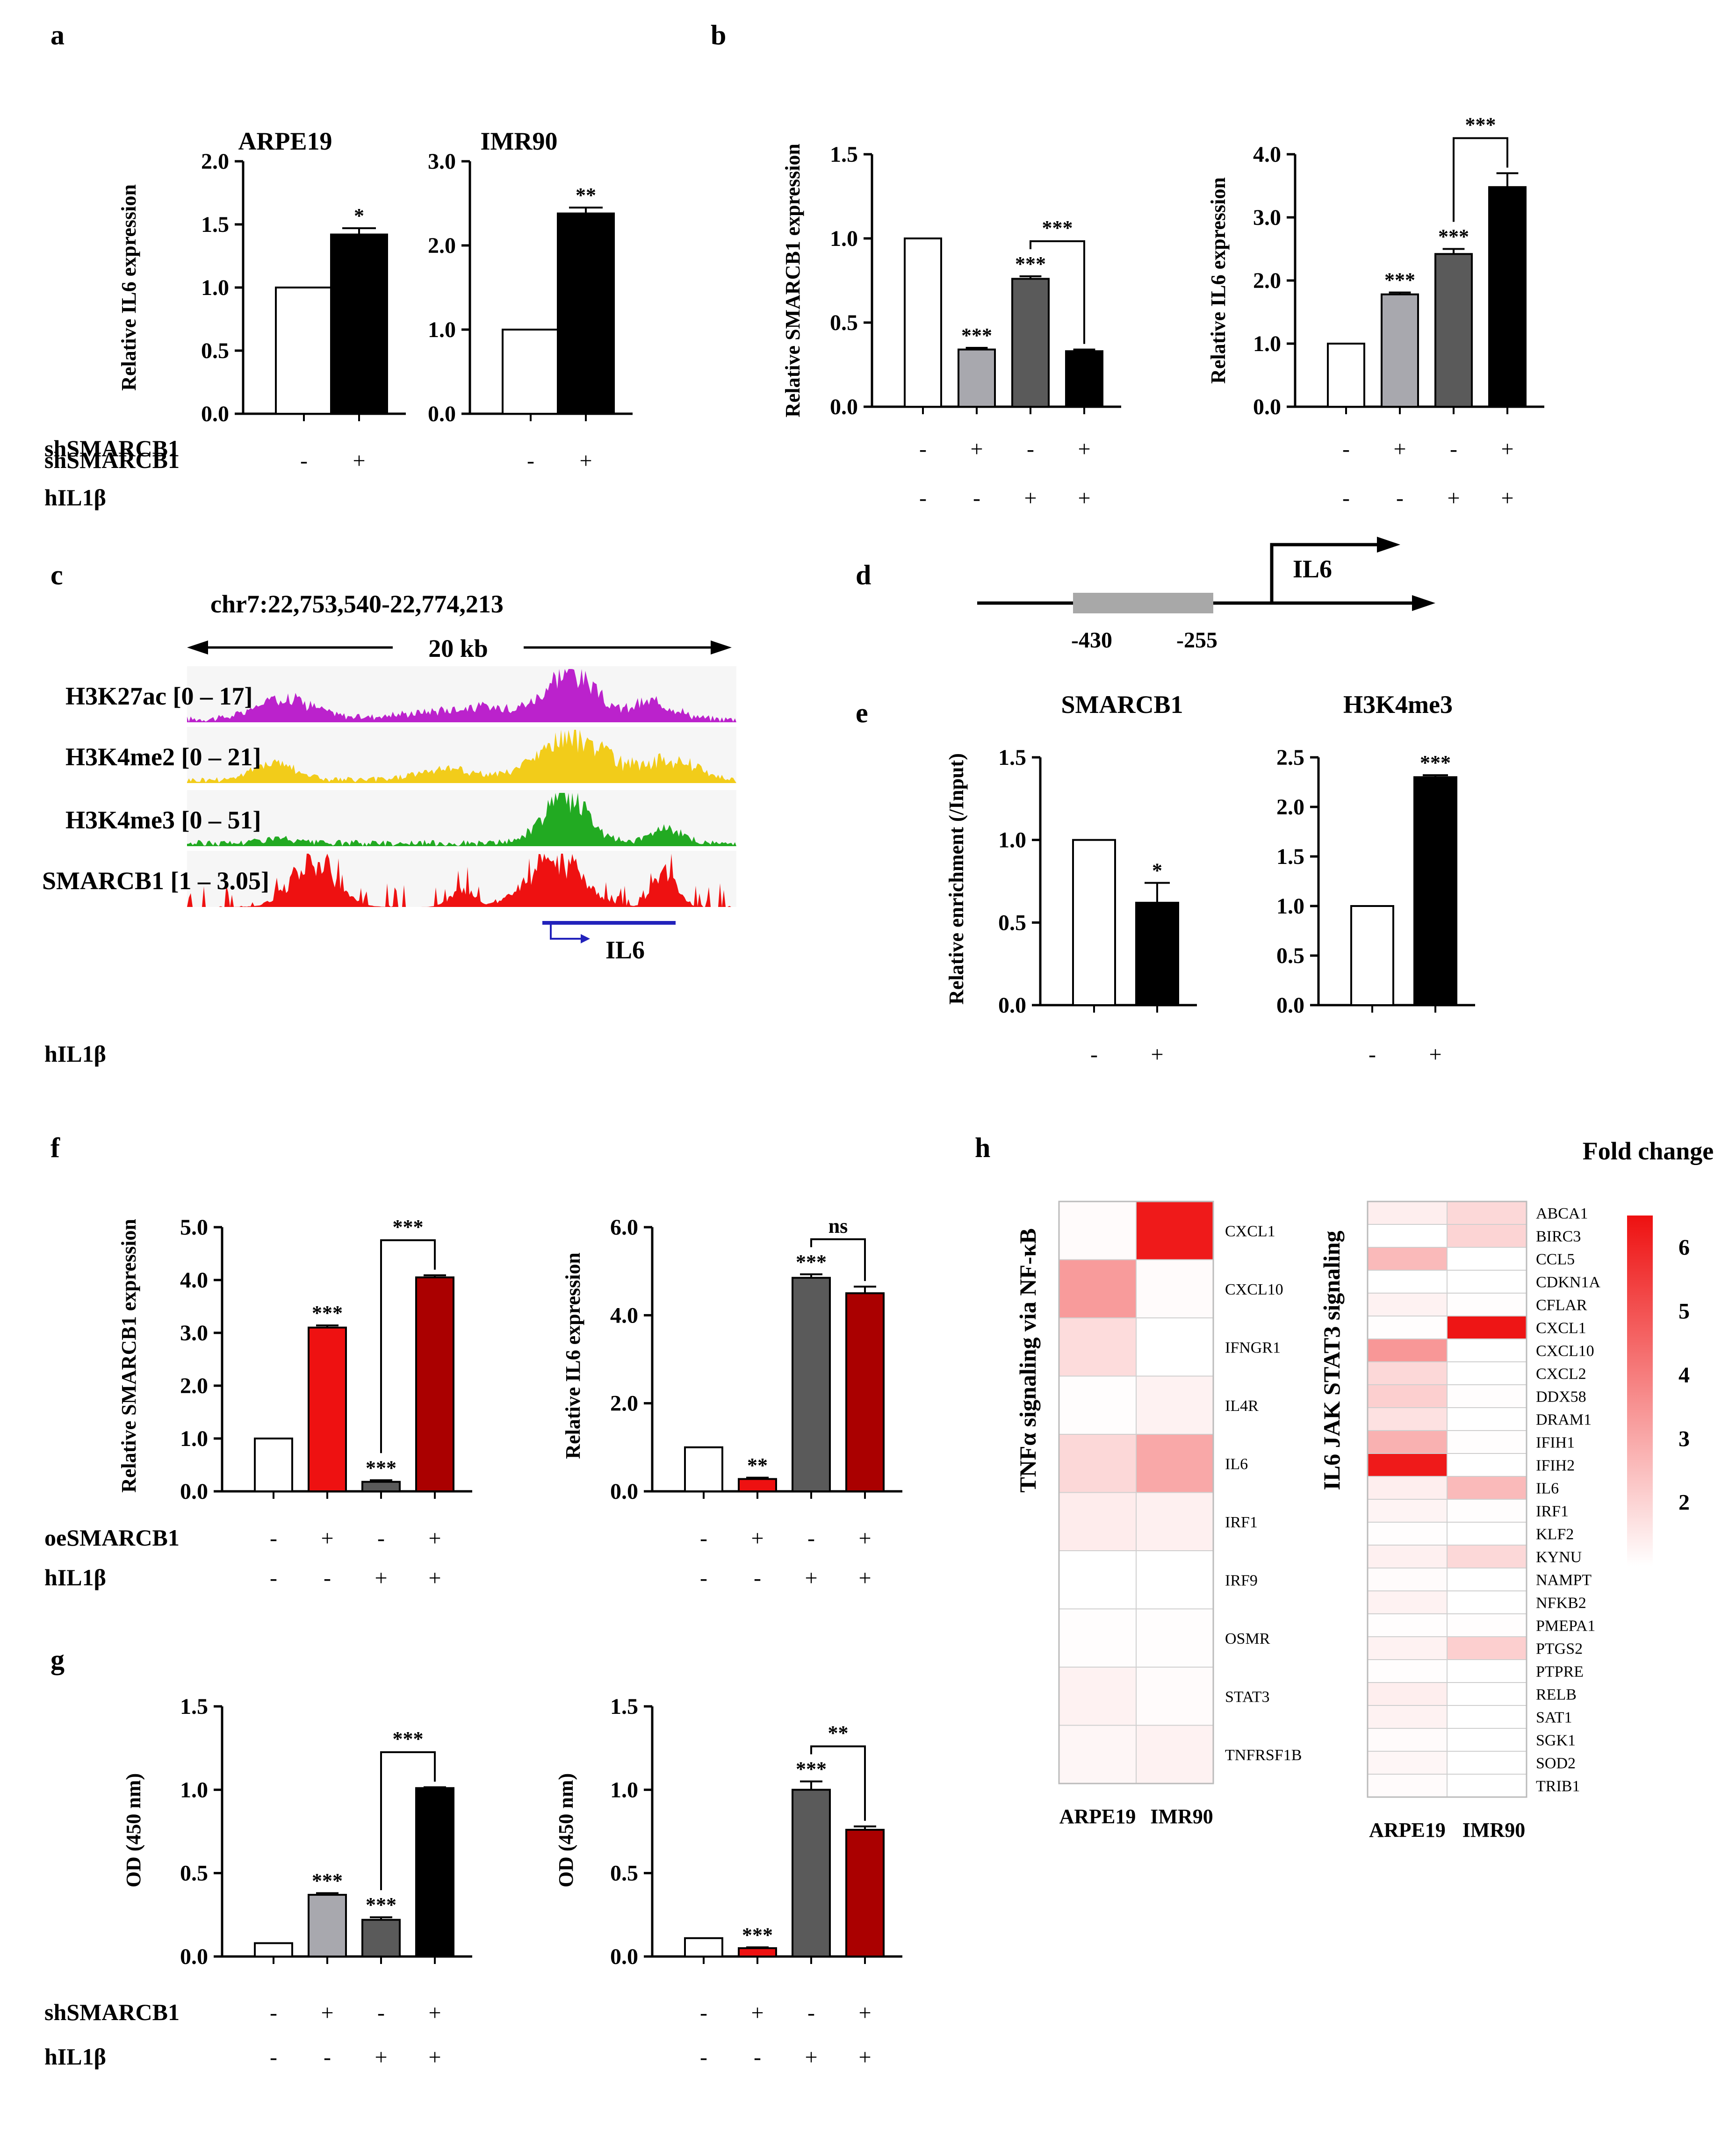 The width and height of the screenshot is (1736, 2129). Describe the element at coordinates (1253, 1347) in the screenshot. I see `row-label: IFNGR1` at that location.